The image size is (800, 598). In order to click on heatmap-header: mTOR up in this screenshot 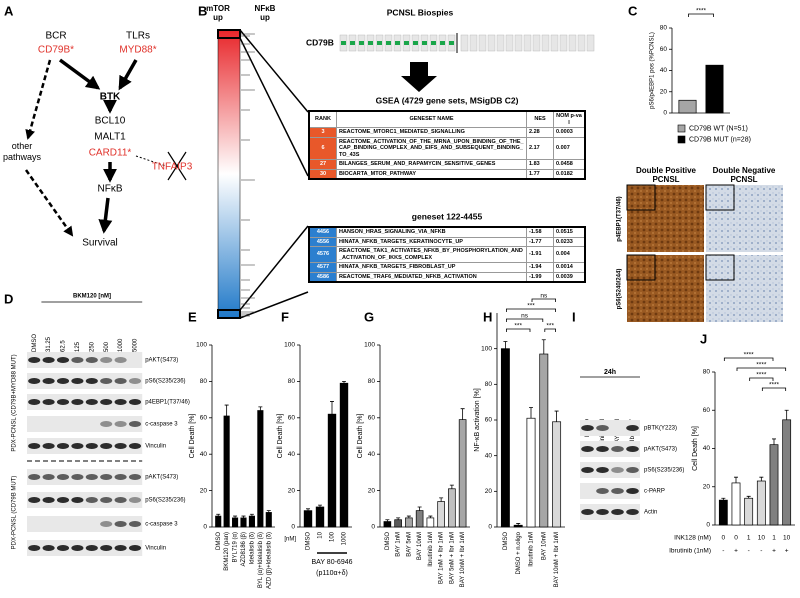, I will do `click(218, 13)`.